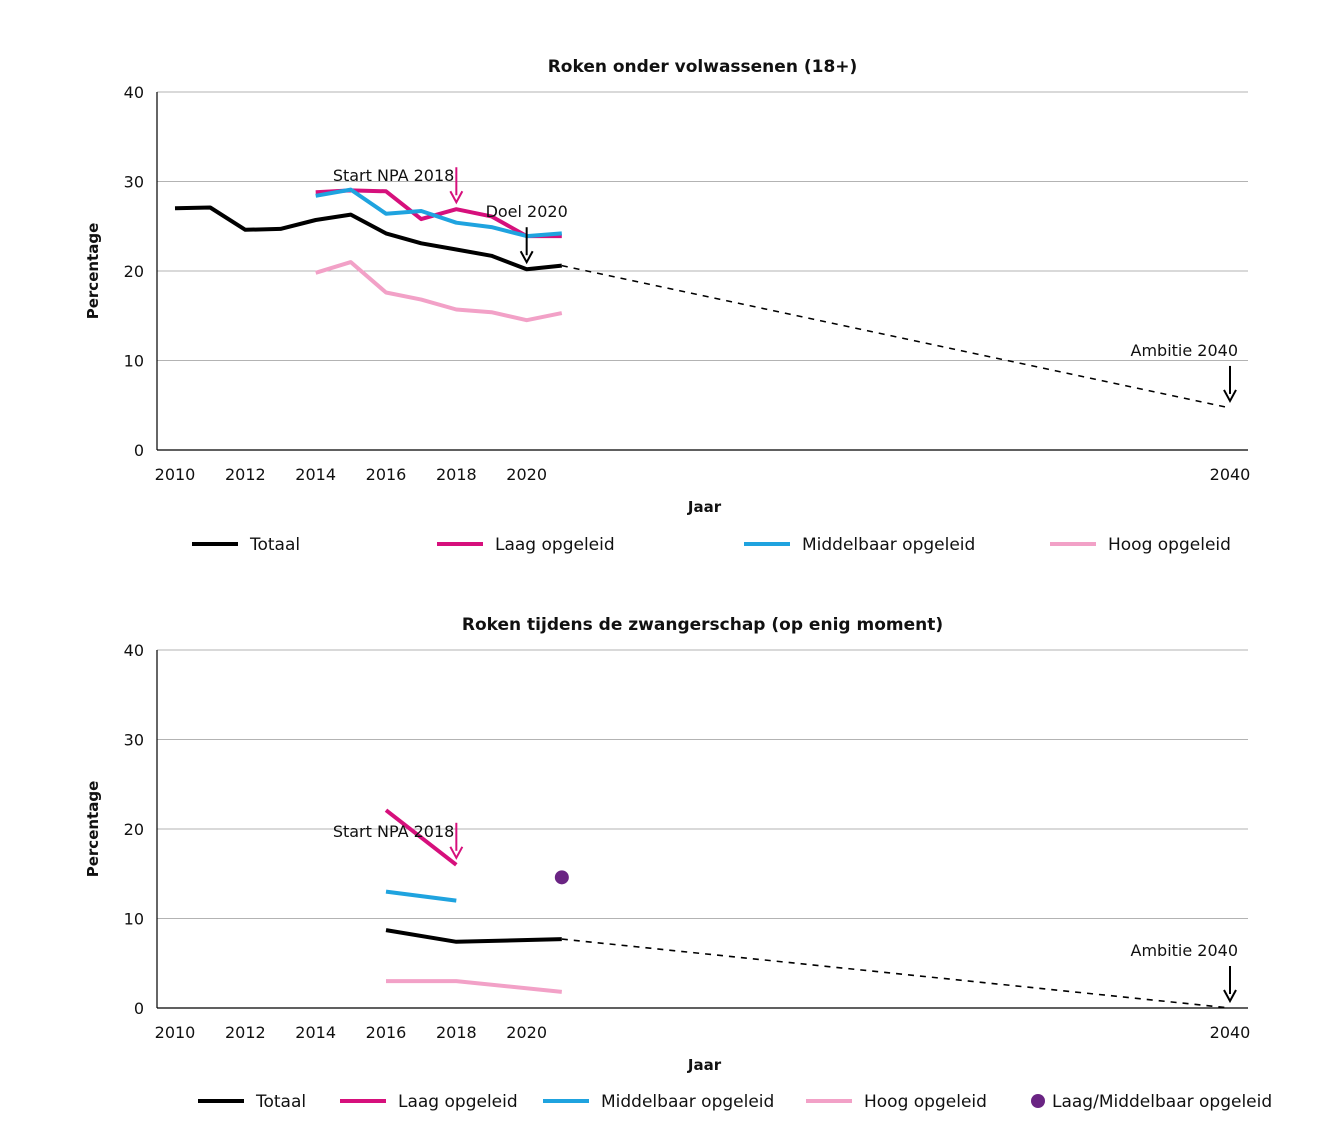 This screenshot has width=1330, height=1124. What do you see at coordinates (1038, 1101) in the screenshot?
I see `legend-swatch-laag-middelbaar-opgeleid` at bounding box center [1038, 1101].